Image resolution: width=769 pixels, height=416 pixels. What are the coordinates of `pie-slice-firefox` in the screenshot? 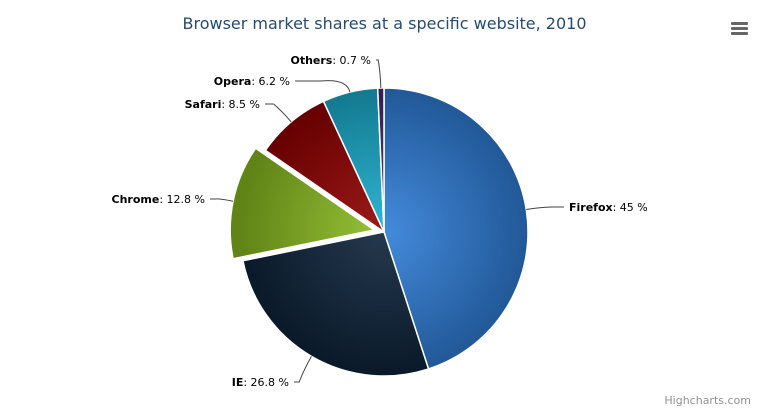 It's located at (456, 228).